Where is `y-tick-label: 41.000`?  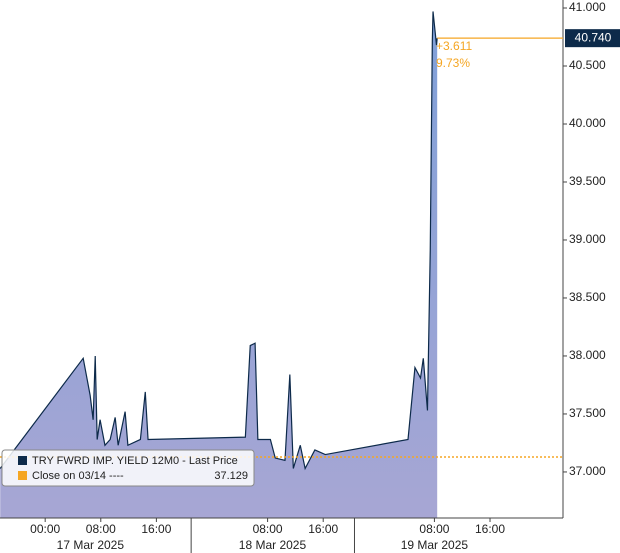
y-tick-label: 41.000 is located at coordinates (587, 7).